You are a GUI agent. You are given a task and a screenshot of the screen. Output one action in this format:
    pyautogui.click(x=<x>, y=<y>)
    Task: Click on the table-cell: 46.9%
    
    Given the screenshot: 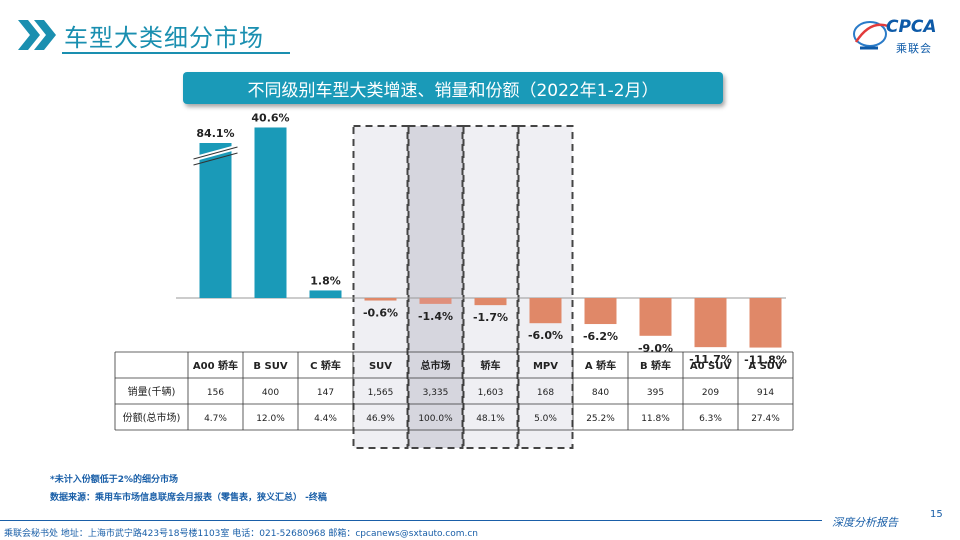 What is the action you would take?
    pyautogui.click(x=380, y=419)
    